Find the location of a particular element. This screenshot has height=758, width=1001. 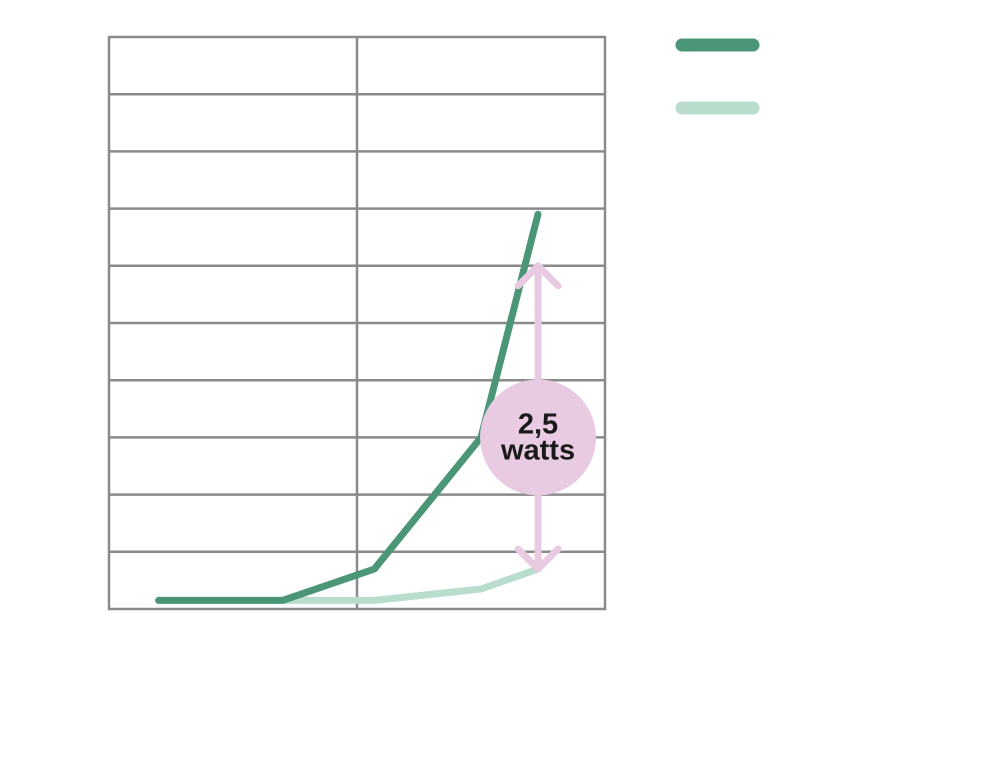

annotation-value: 2,5 is located at coordinates (538, 424).